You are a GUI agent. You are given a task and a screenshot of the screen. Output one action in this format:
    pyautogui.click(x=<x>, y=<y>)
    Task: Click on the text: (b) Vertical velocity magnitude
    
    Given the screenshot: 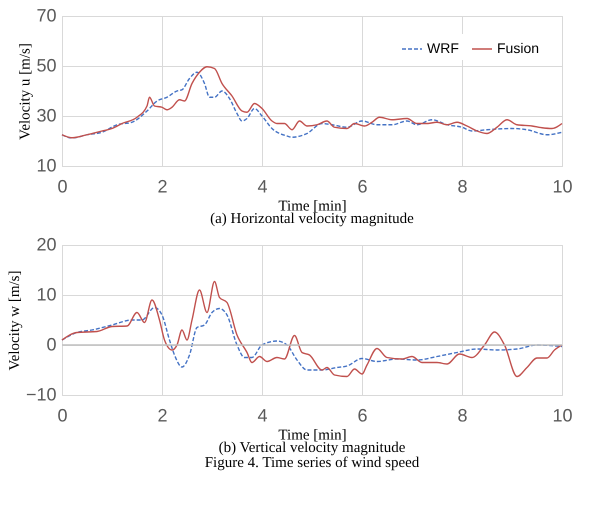 What is the action you would take?
    pyautogui.click(x=312, y=448)
    